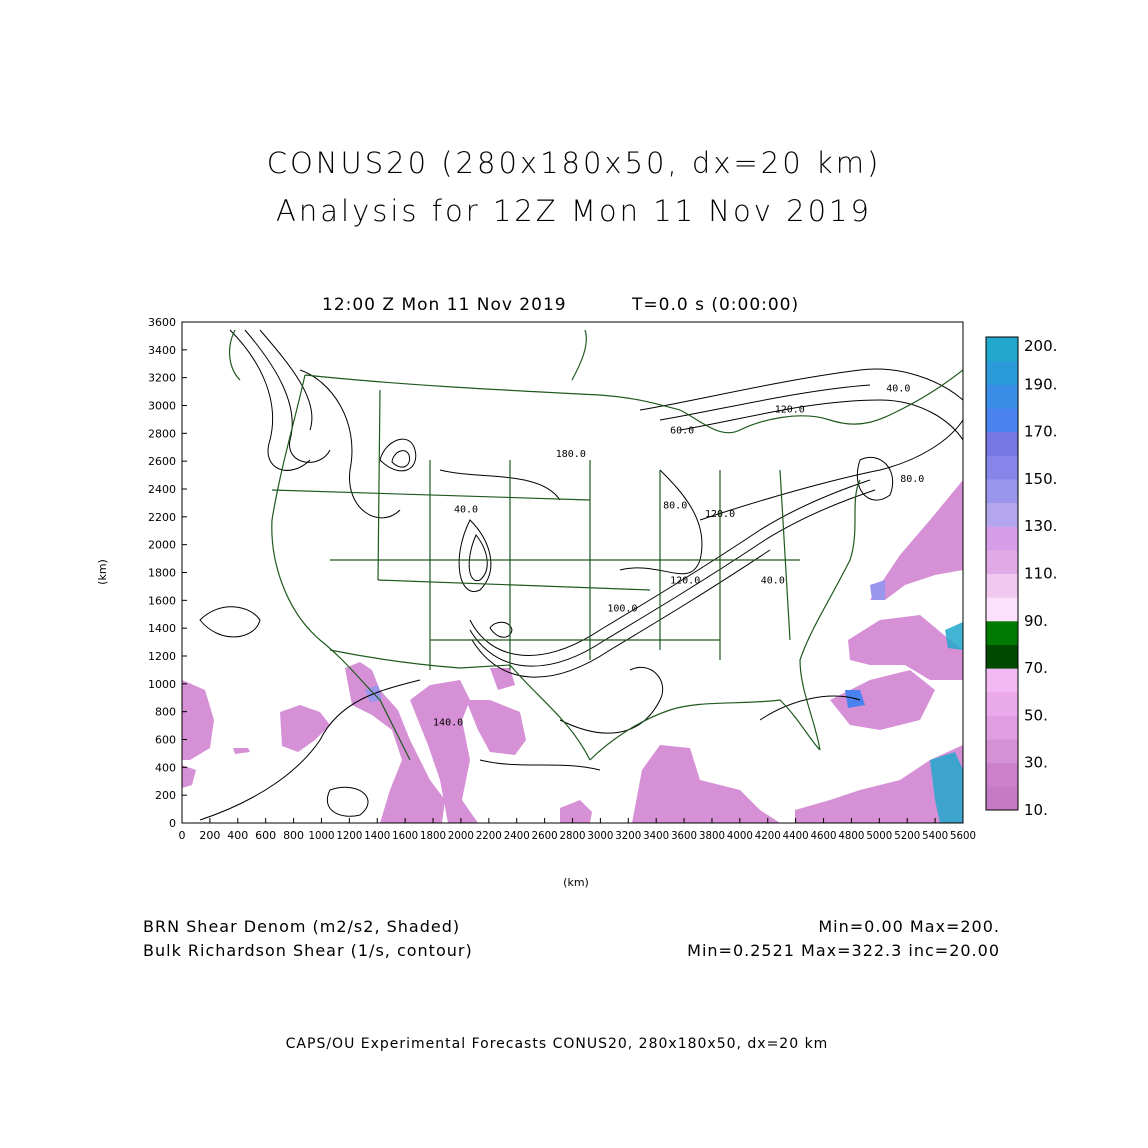 This screenshot has height=1148, width=1148. I want to click on contour-value-label: 140.0, so click(448, 723).